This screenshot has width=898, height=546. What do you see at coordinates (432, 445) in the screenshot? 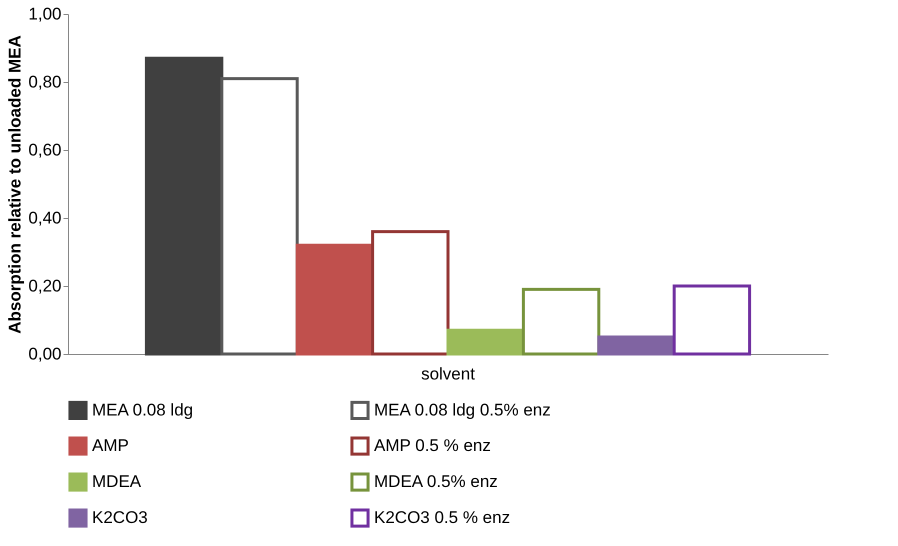
I see `legend-label: AMP 0.5 % enz` at bounding box center [432, 445].